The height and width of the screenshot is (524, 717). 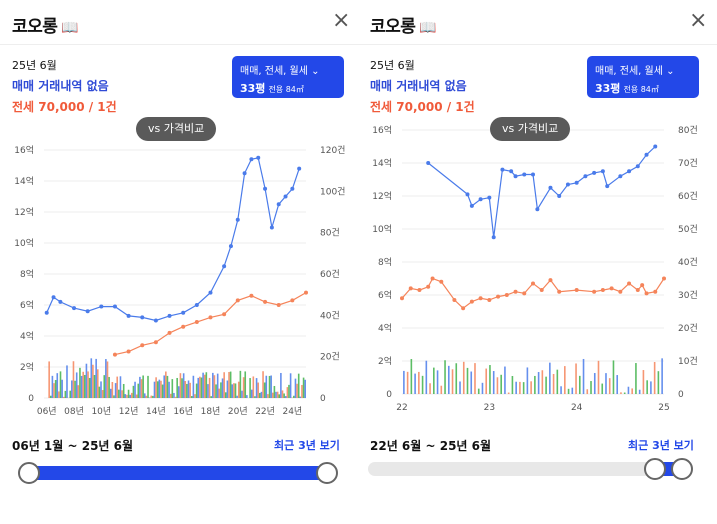 What do you see at coordinates (422, 107) in the screenshot?
I see `rent-status: 전세 70,000 / 1건` at bounding box center [422, 107].